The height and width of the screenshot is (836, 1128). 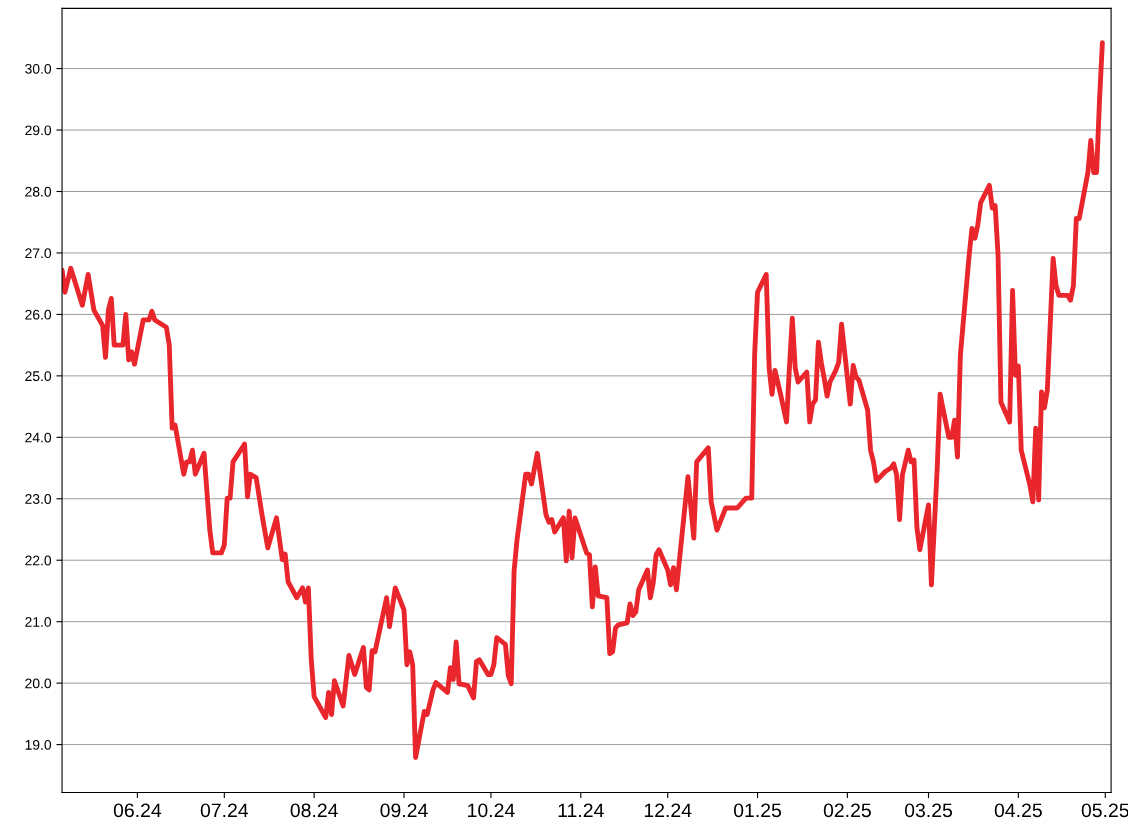 I want to click on x-tick-label: 04.25, so click(x=1018, y=810).